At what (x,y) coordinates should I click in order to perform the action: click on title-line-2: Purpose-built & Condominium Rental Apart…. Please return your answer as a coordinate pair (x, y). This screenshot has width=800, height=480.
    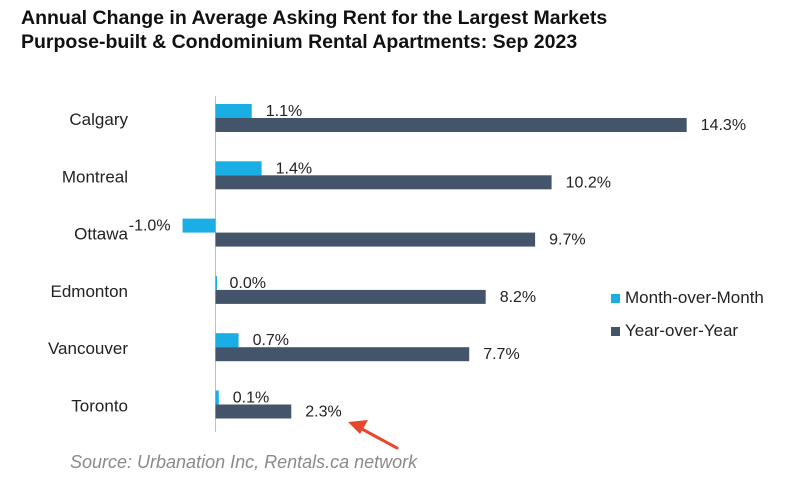
    Looking at the image, I should click on (299, 42).